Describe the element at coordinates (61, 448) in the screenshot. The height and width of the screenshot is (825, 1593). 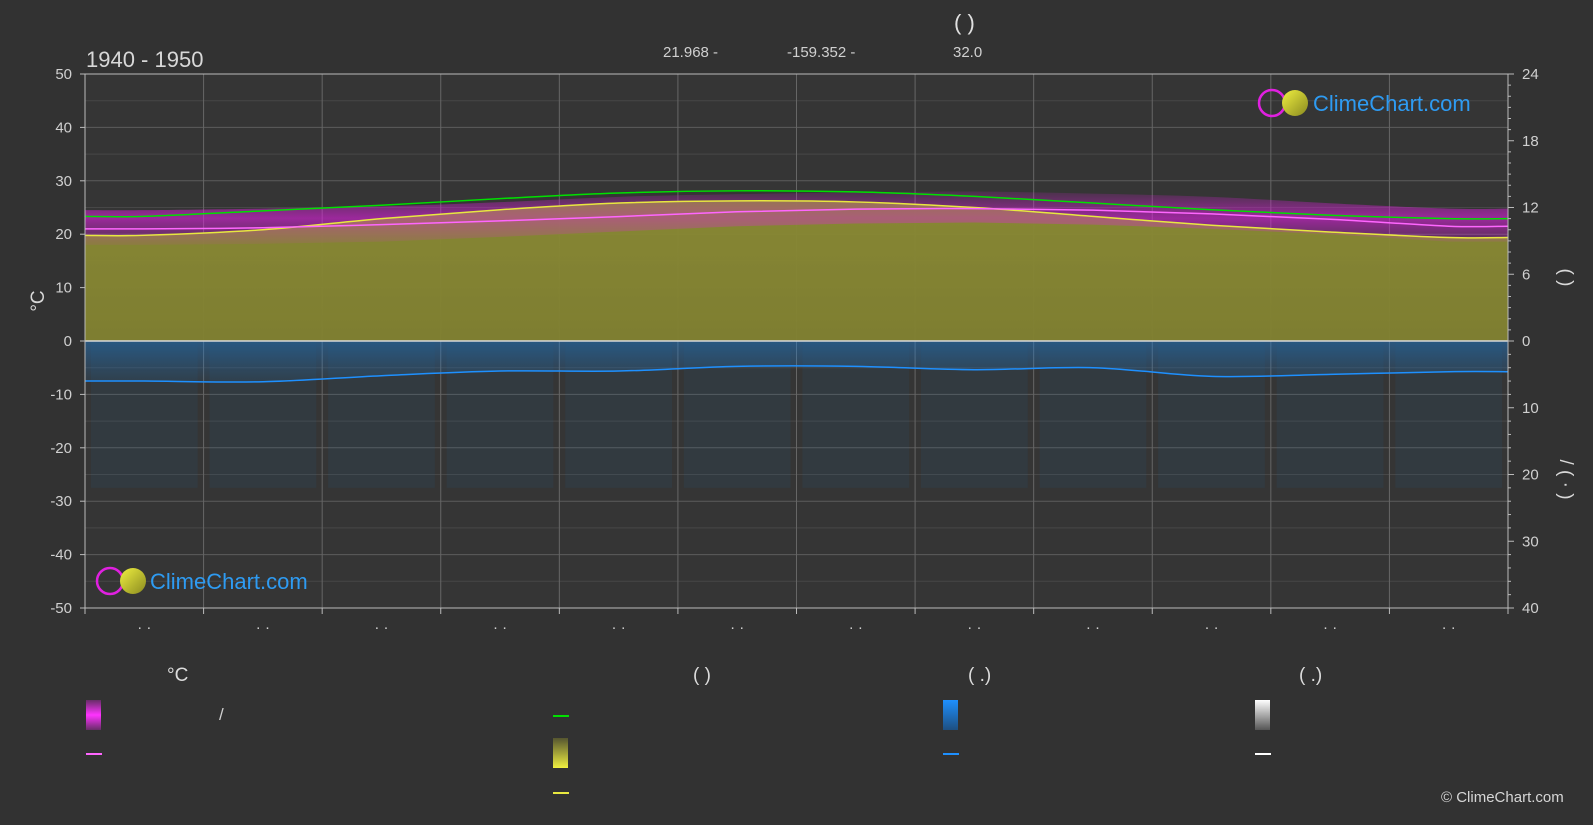
I see `tick-label-left: -20` at that location.